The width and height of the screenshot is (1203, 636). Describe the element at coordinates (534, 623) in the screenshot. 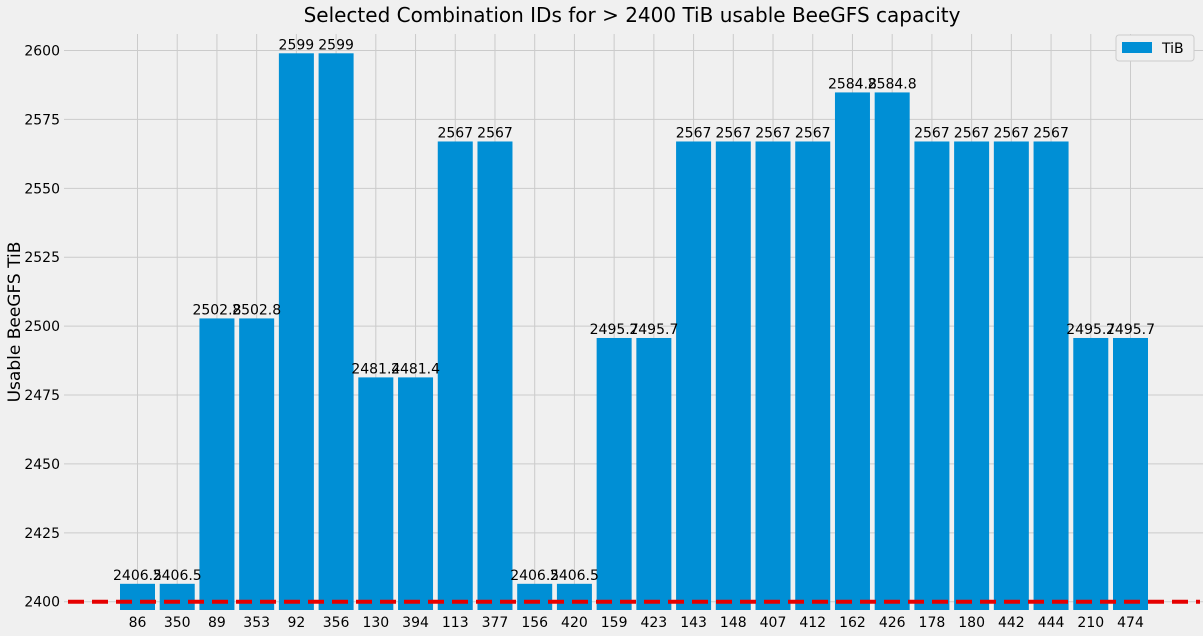

I see `x-tick-label: 156` at that location.